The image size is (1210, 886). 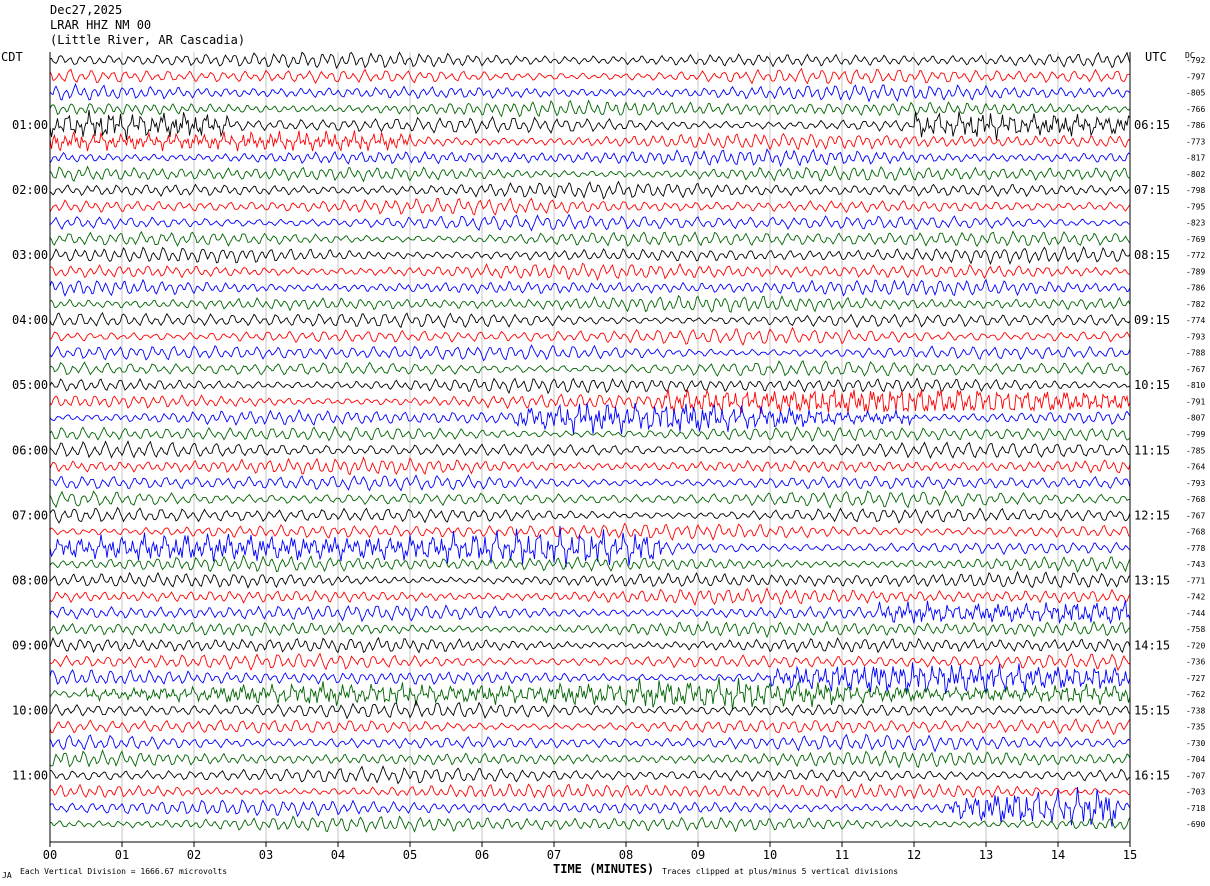 I want to click on dc-offset-label: -704, so click(x=1195, y=759).